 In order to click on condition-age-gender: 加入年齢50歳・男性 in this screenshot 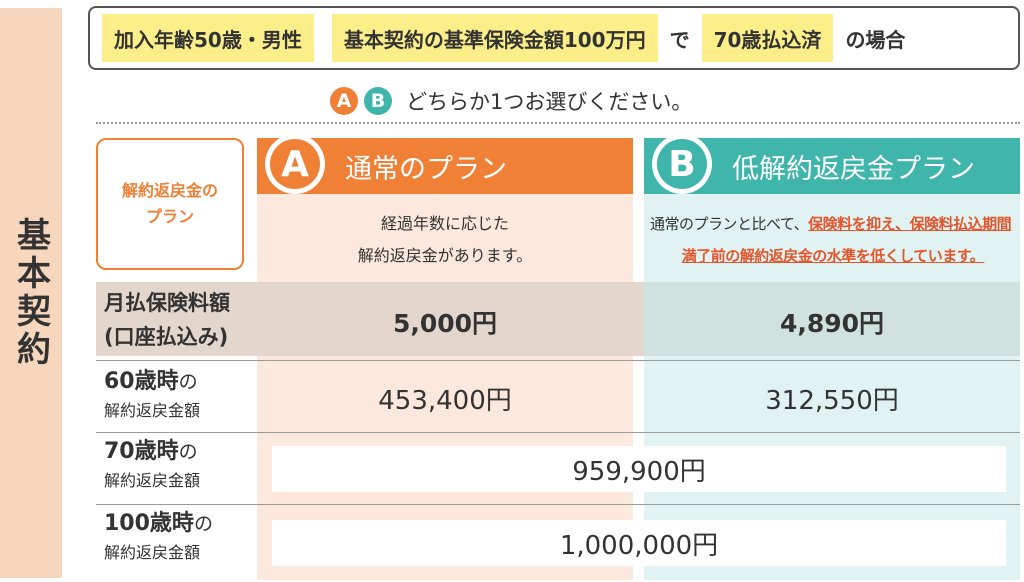, I will do `click(208, 38)`.